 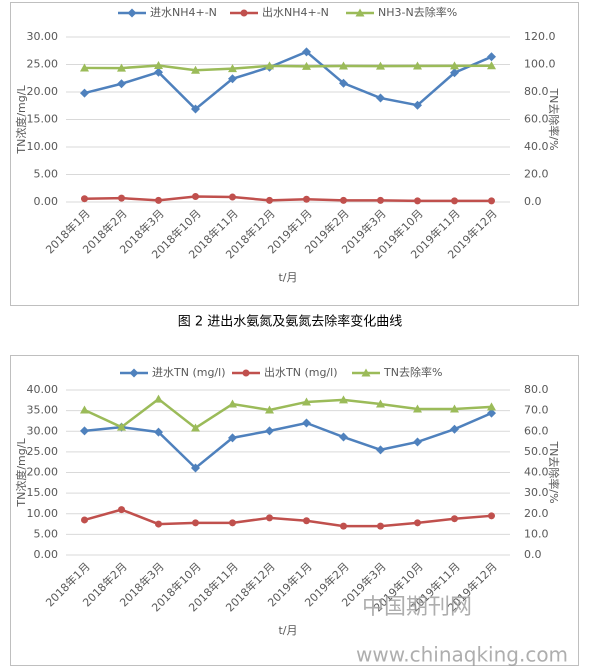 What do you see at coordinates (536, 533) in the screenshot?
I see `y2-tick-label: 10.0` at bounding box center [536, 533].